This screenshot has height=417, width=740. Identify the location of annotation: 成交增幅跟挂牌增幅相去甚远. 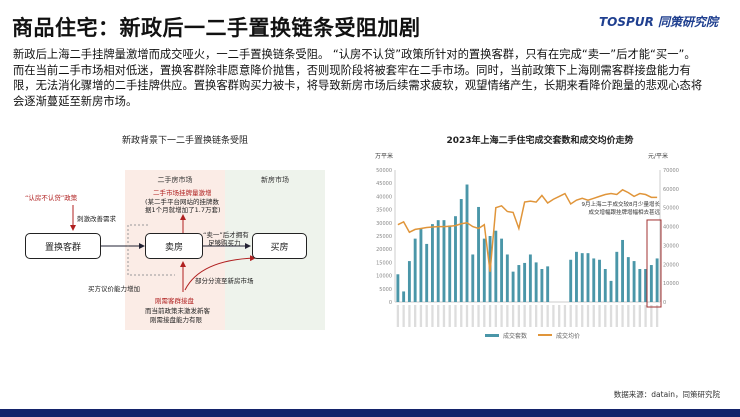
(624, 212).